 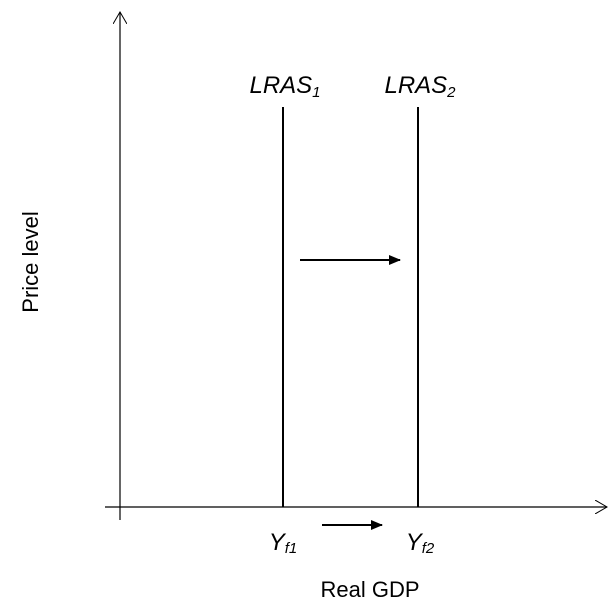 What do you see at coordinates (284, 86) in the screenshot?
I see `curve-label: LRAS1` at bounding box center [284, 86].